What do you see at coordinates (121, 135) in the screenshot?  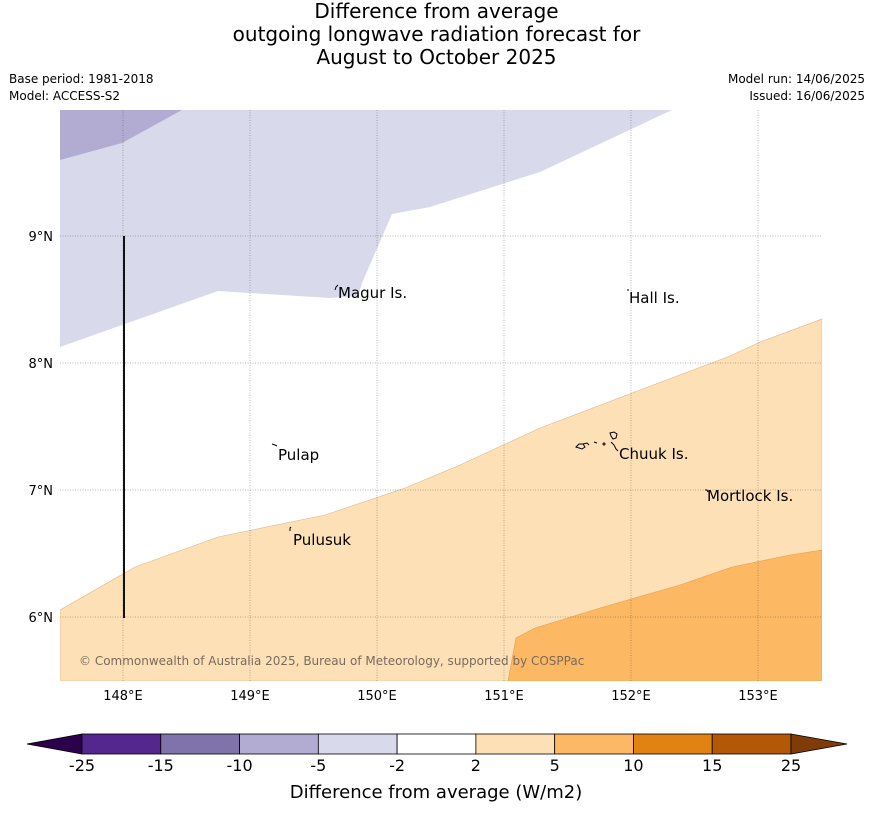 I see `region-minus10-minus5` at bounding box center [121, 135].